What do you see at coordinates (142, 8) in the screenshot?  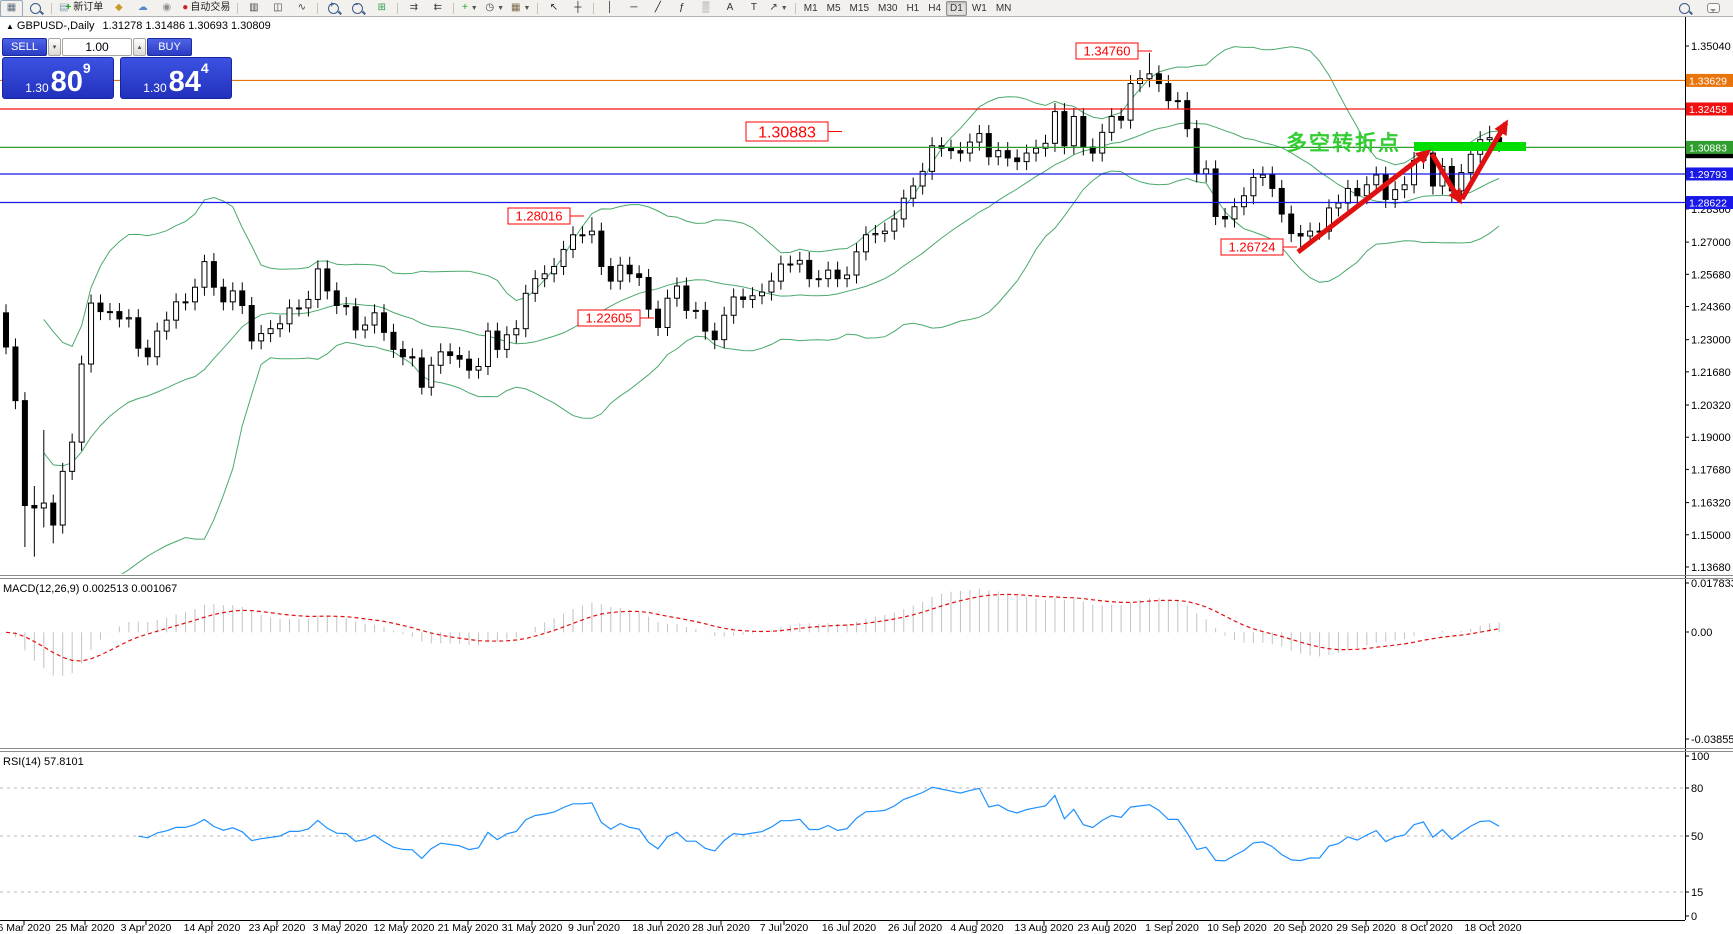 I see `market-button: ☁` at bounding box center [142, 8].